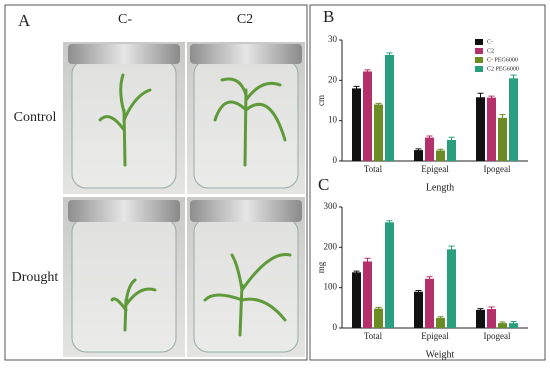 The image size is (550, 375). Describe the element at coordinates (331, 206) in the screenshot. I see `y-tick-label: 300` at that location.